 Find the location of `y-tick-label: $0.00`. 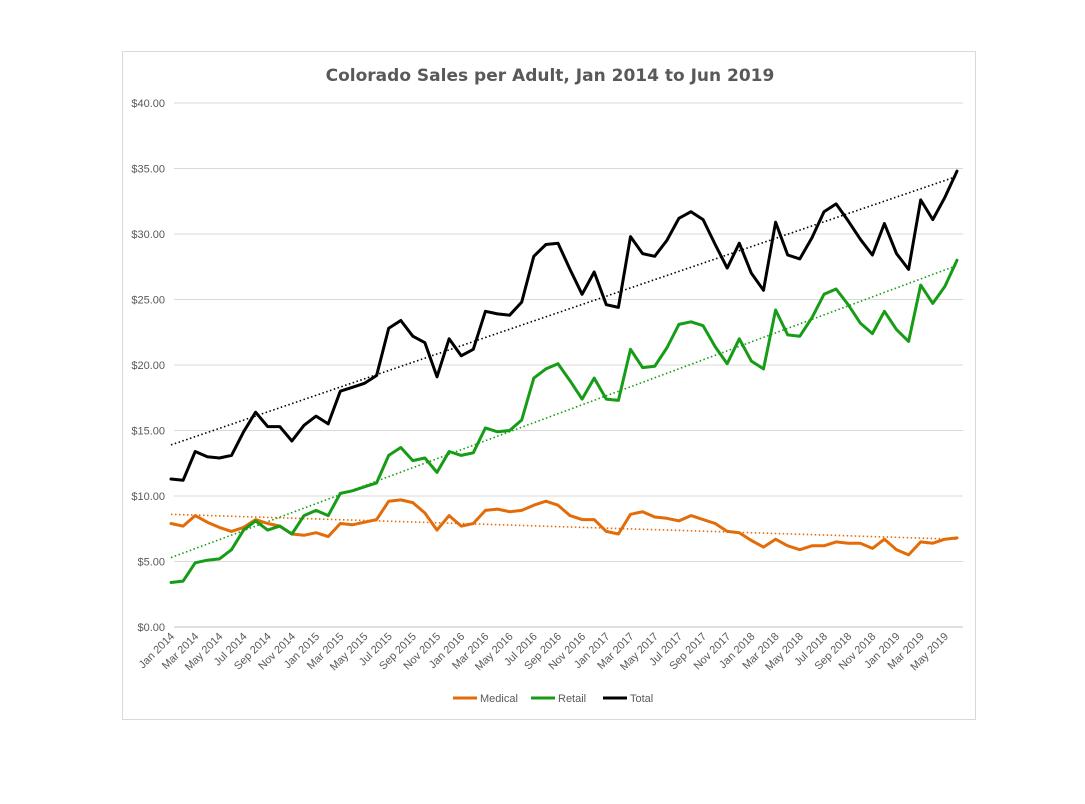

y-tick-label: $0.00 is located at coordinates (151, 628).